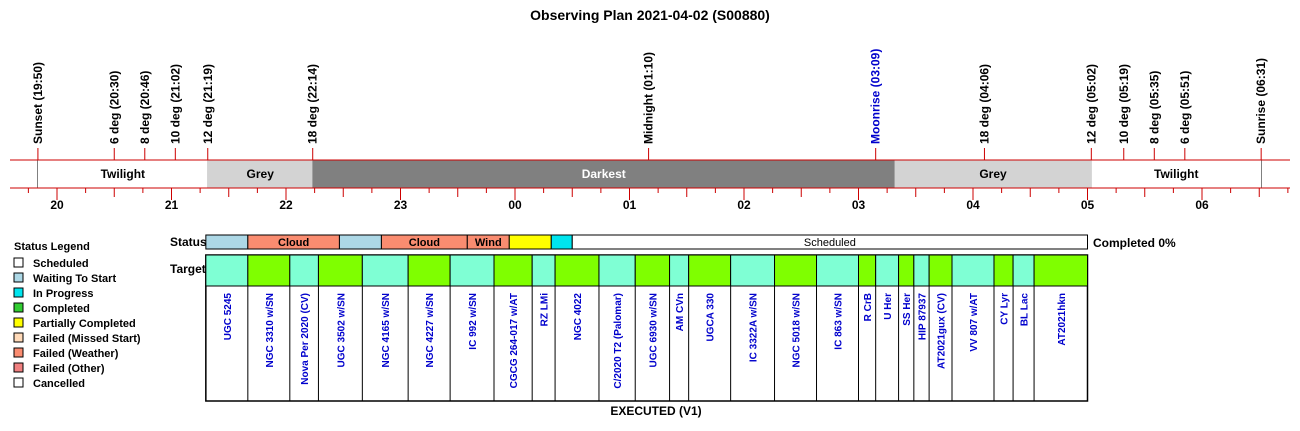 This screenshot has width=1300, height=431. I want to click on target-label-12: AM CVn, so click(680, 312).